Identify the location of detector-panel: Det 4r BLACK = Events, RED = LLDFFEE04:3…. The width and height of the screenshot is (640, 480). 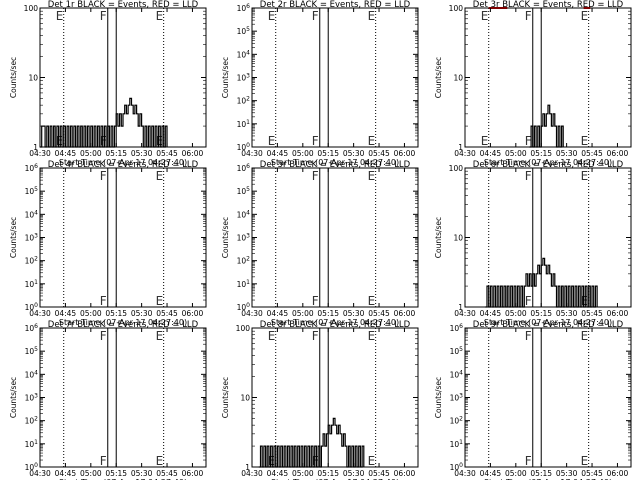
(108, 243).